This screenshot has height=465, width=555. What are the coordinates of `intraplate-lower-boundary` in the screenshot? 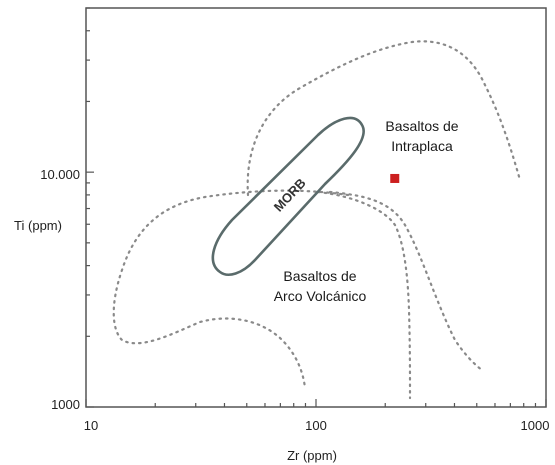 It's located at (406, 281).